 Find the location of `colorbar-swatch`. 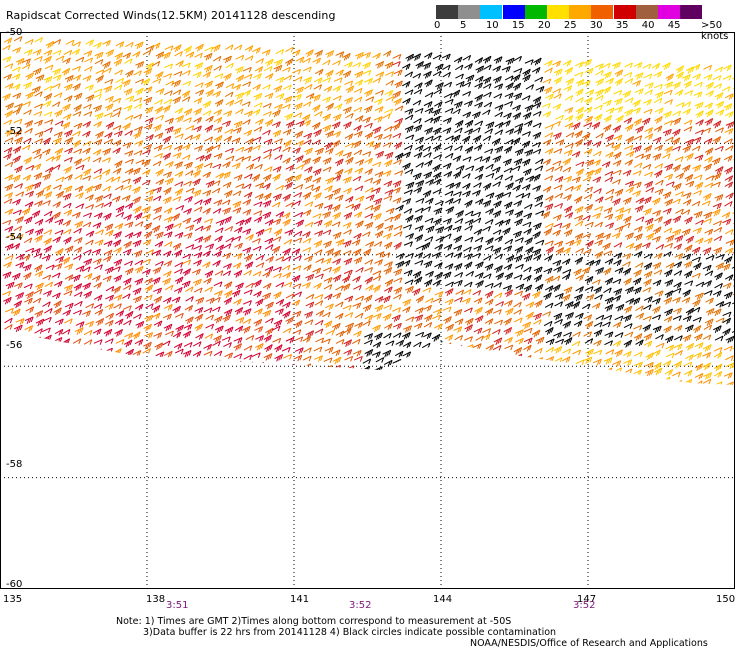

colorbar-swatch is located at coordinates (558, 12).